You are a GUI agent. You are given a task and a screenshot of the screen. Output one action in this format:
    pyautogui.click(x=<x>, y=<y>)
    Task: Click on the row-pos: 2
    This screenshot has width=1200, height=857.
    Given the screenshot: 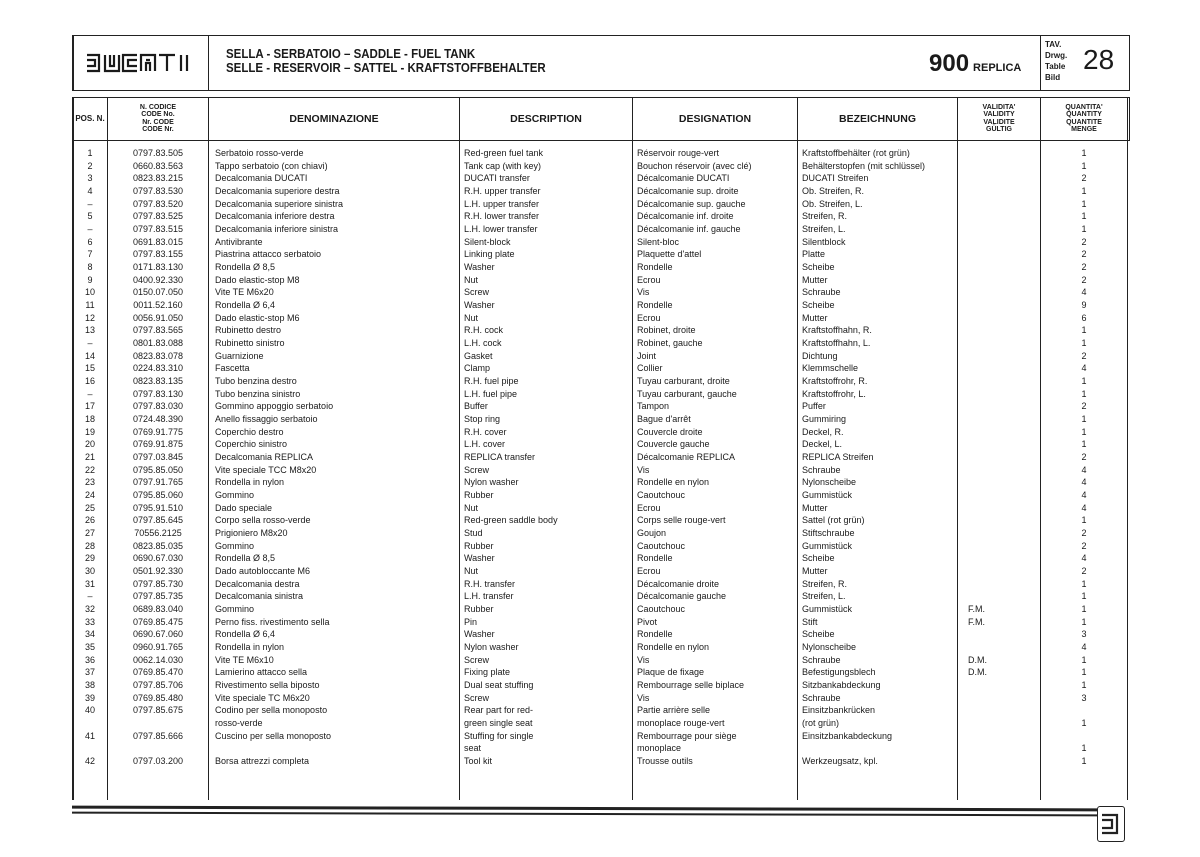 What is the action you would take?
    pyautogui.click(x=90, y=165)
    